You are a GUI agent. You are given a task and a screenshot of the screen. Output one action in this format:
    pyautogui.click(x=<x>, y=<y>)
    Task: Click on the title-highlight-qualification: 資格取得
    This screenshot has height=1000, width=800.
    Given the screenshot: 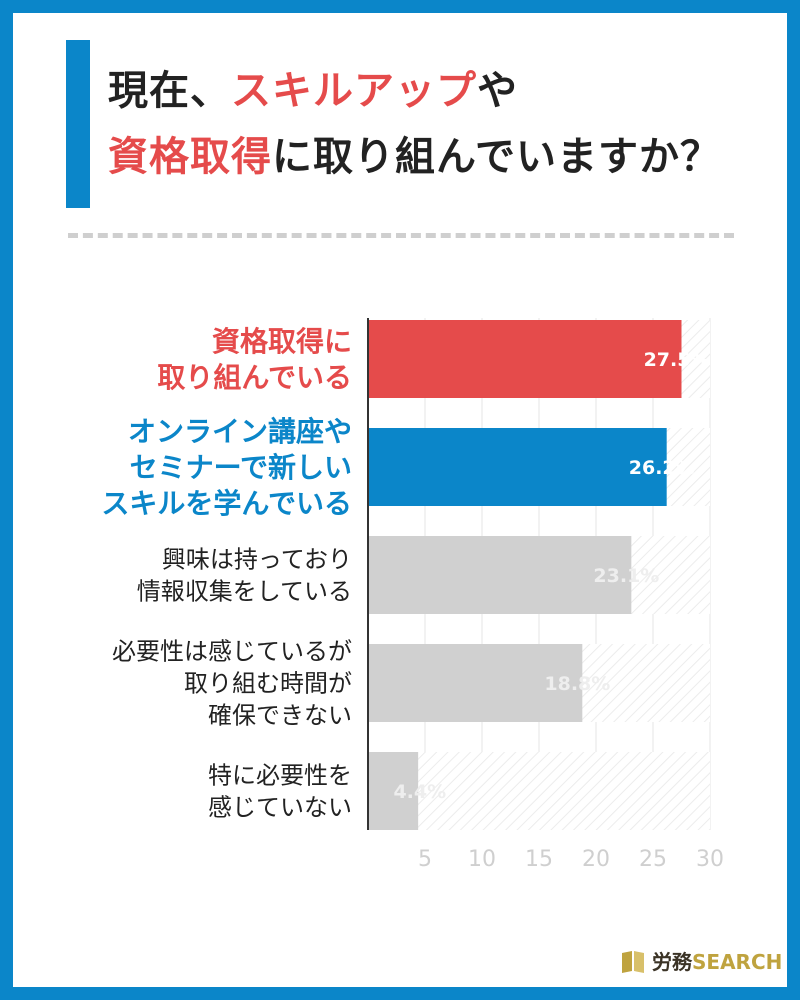 What is the action you would take?
    pyautogui.click(x=190, y=157)
    